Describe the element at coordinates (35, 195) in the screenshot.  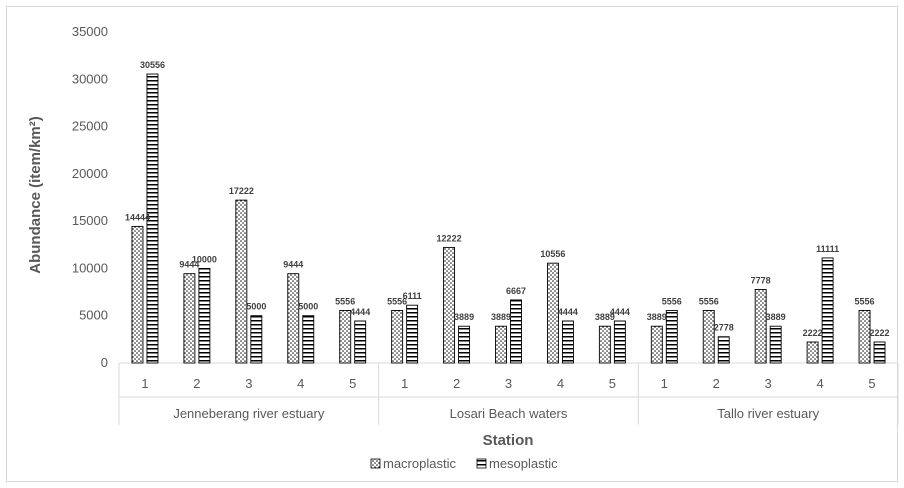
I see `y-axis-title: Abundance (item/km²)` at that location.